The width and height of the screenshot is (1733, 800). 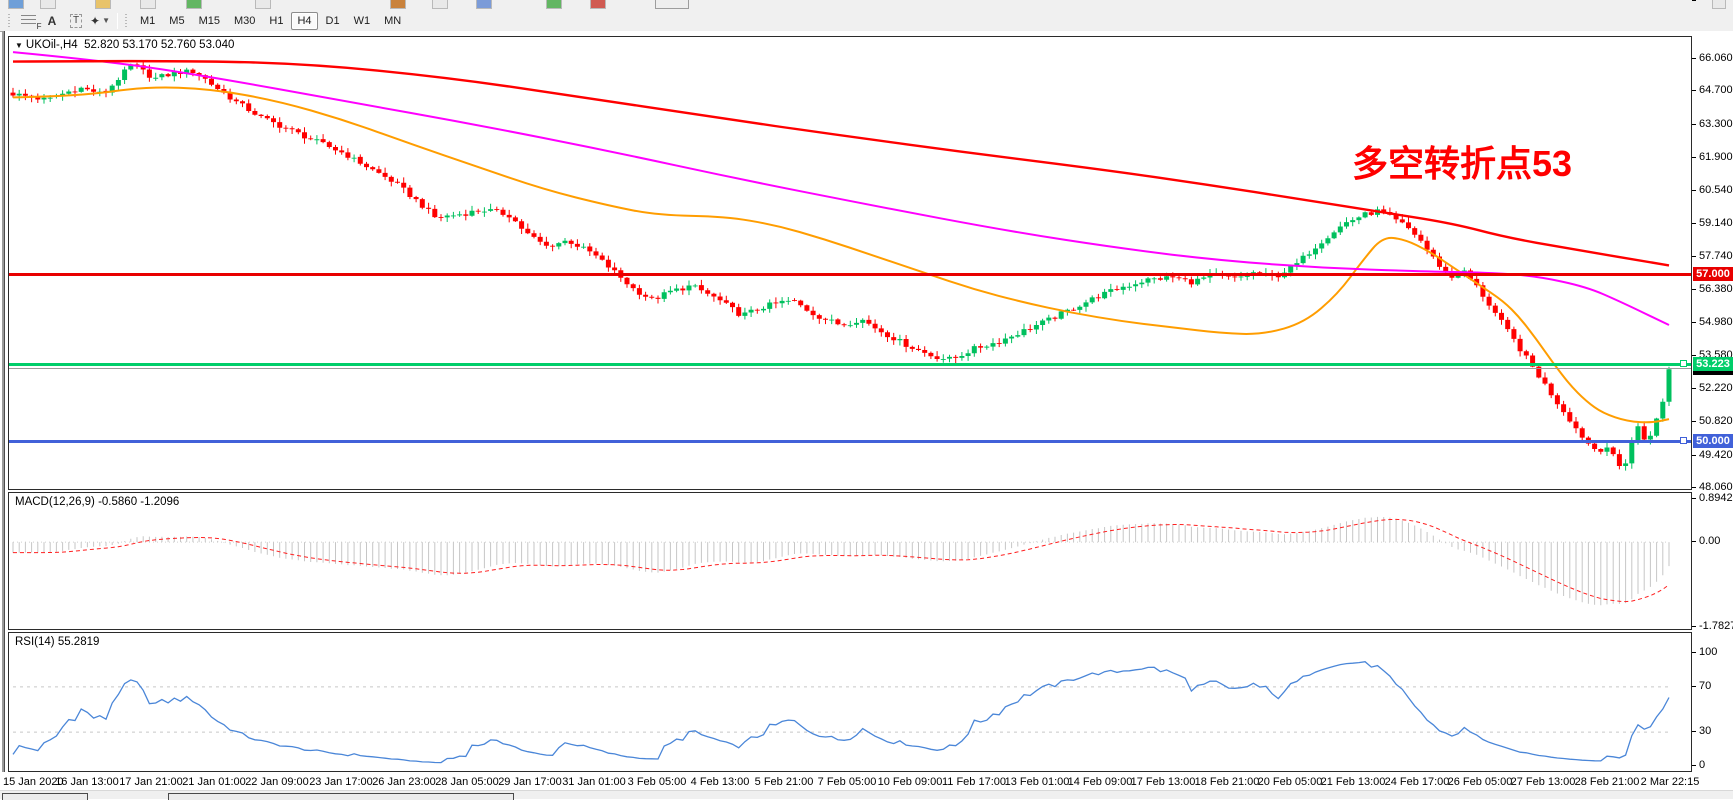 What do you see at coordinates (304, 20) in the screenshot?
I see `timeframe-button-h4: H4` at bounding box center [304, 20].